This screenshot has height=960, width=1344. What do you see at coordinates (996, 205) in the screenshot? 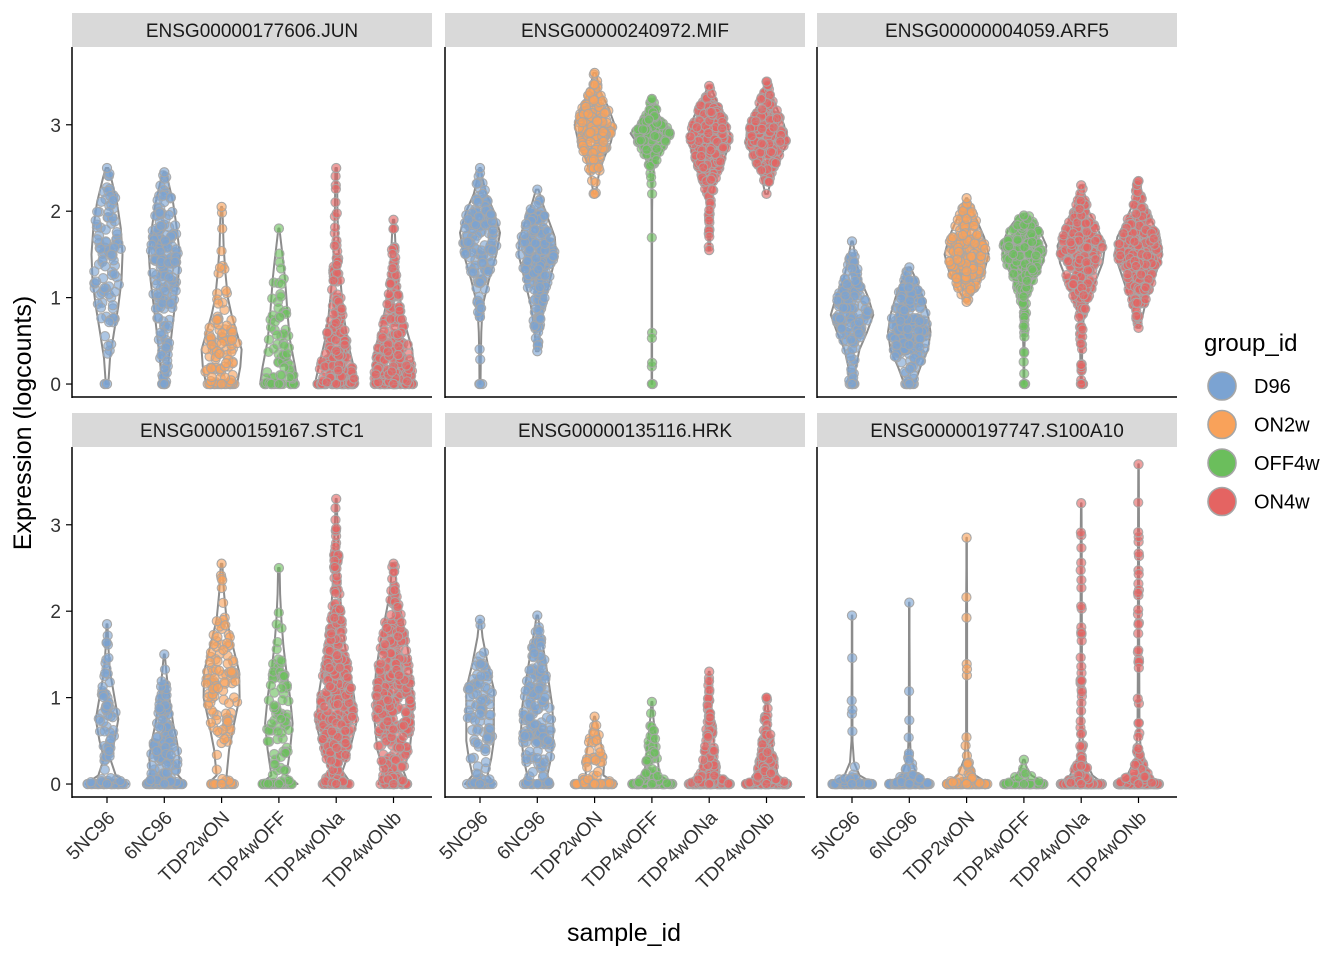
I see `facet-panel: ENSG00000004059.ARF5` at bounding box center [996, 205].